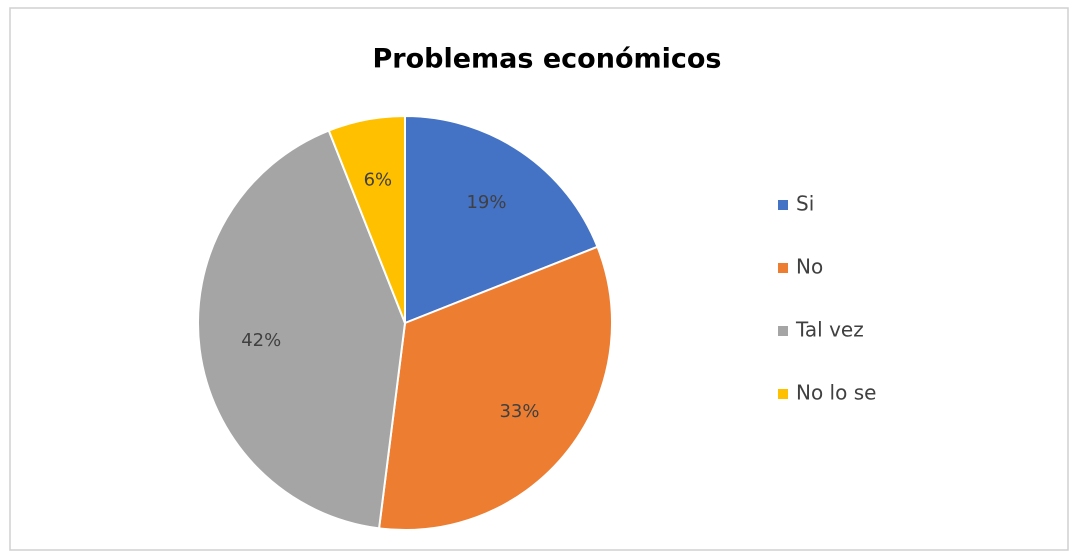 This screenshot has height=553, width=1077. Describe the element at coordinates (805, 204) in the screenshot. I see `legend-label: Si` at that location.